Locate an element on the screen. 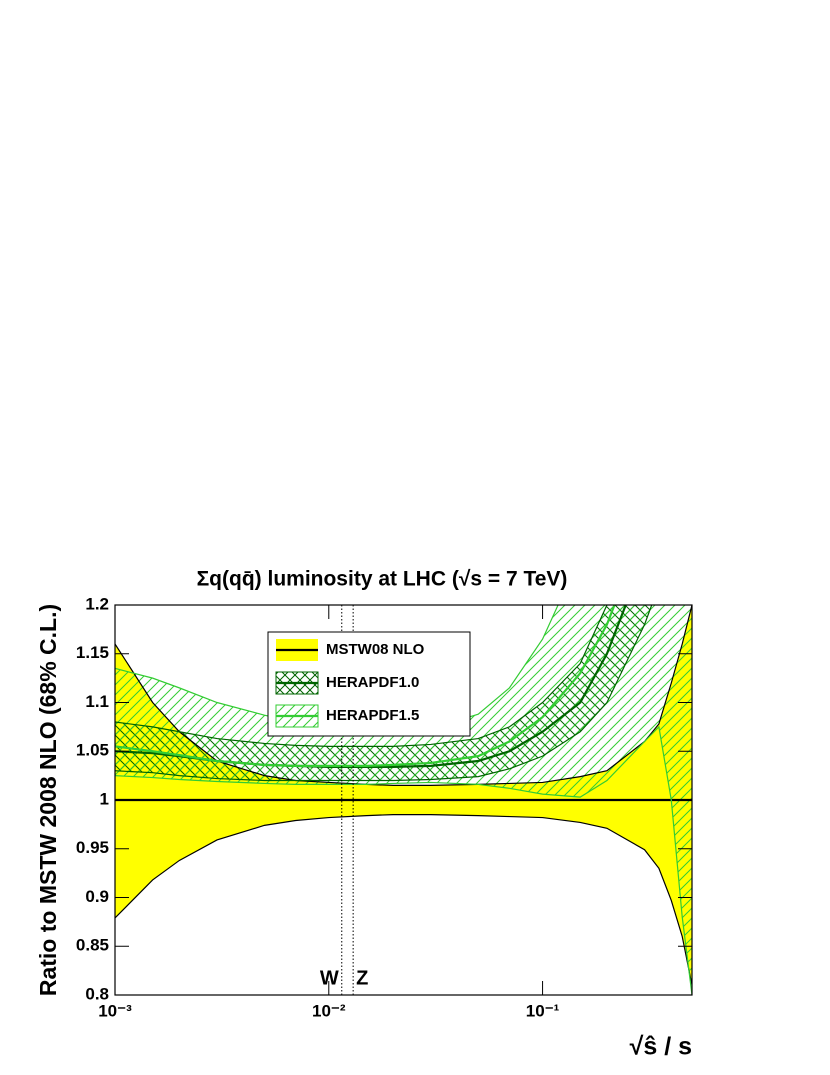 This screenshot has width=830, height=1075. x-axis-label: √ŝ / s is located at coordinates (661, 1047).